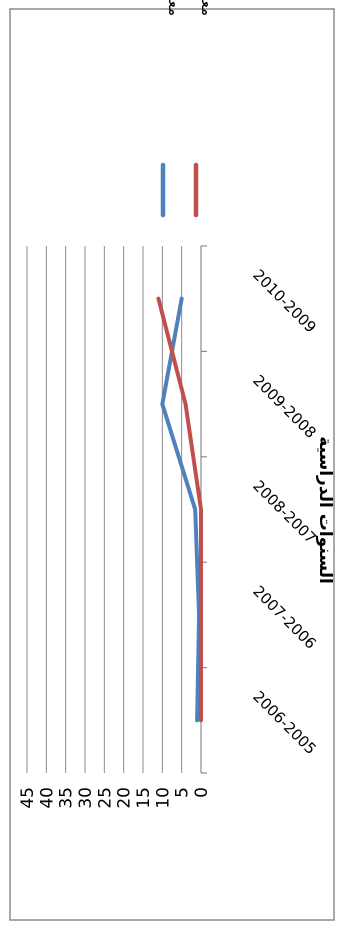 The height and width of the screenshot is (931, 344). I want to click on value-tick-label: 30, so click(86, 798).